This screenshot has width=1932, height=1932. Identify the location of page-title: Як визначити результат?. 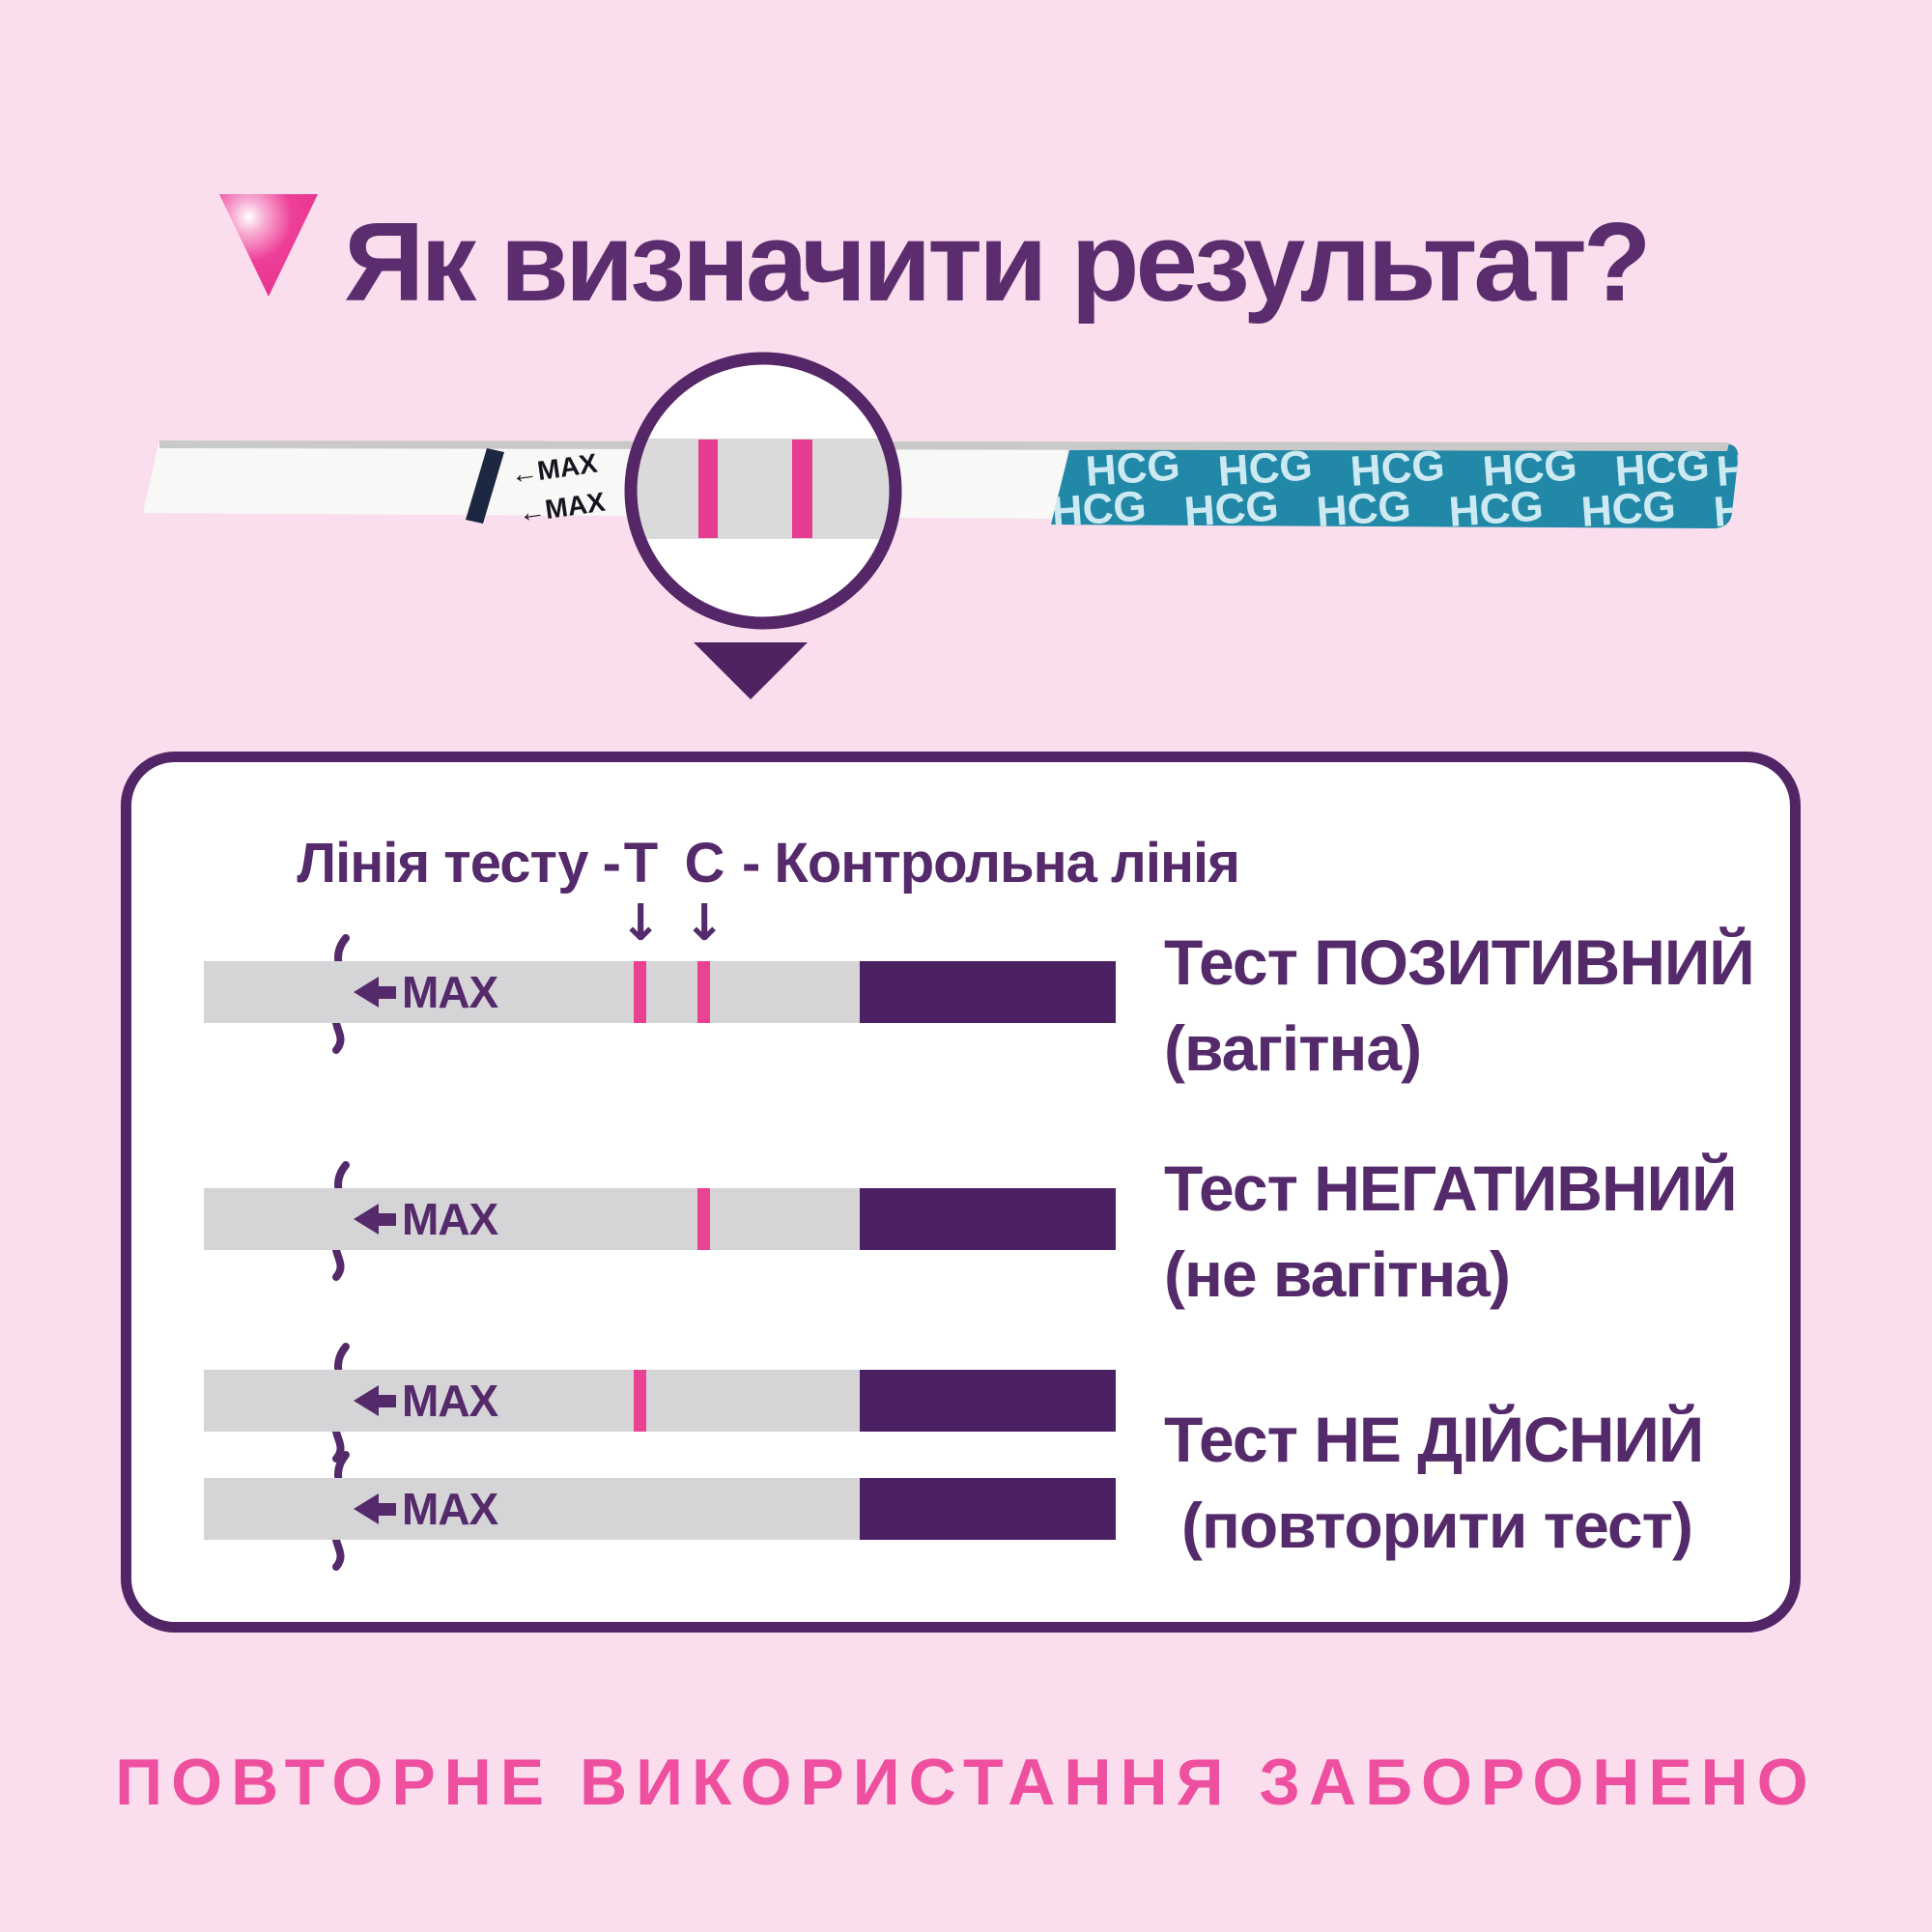
(998, 262).